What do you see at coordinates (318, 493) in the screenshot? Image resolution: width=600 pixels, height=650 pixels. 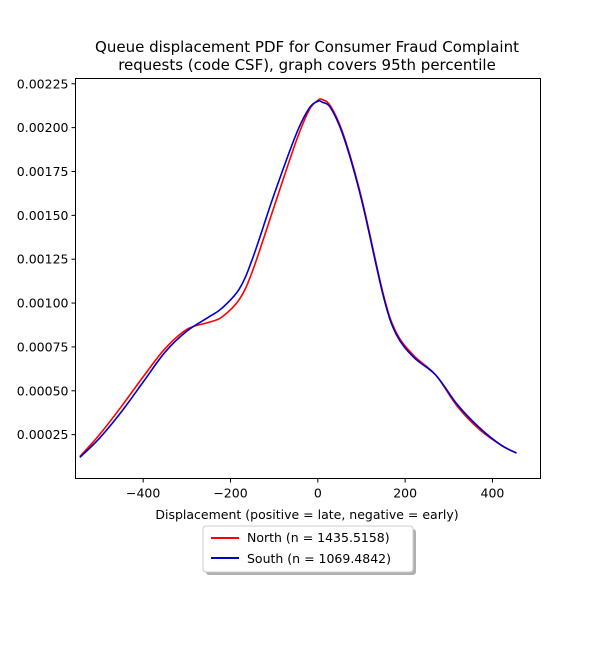 I see `x-tick-label: 0` at bounding box center [318, 493].